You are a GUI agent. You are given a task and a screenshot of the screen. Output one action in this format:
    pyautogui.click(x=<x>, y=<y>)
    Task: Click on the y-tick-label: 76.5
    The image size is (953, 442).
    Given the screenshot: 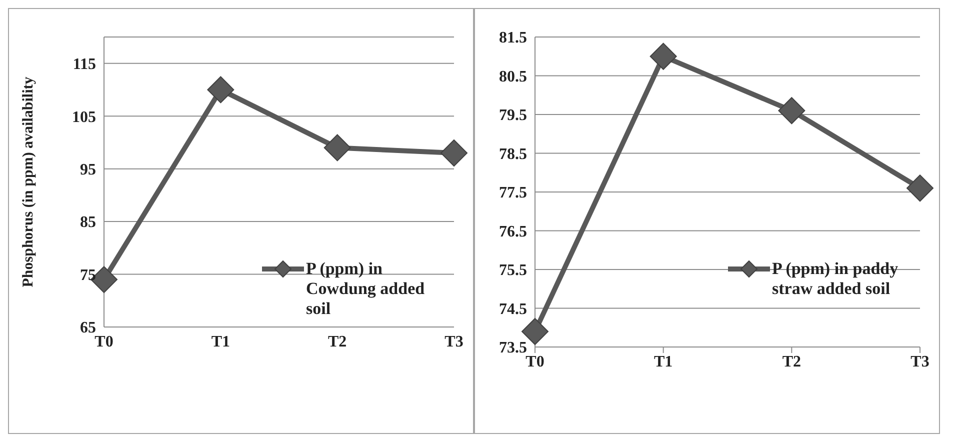 What is the action you would take?
    pyautogui.click(x=513, y=231)
    